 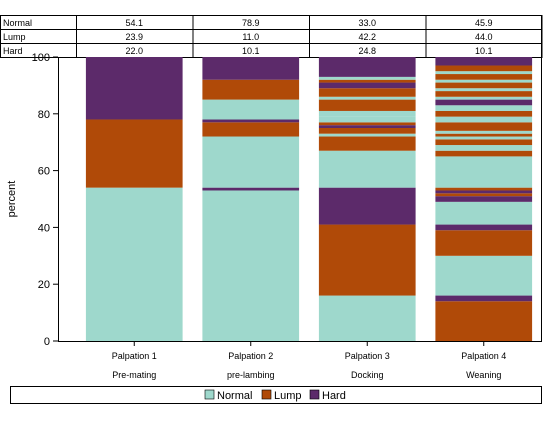 I want to click on table-cell-value: 11.0, so click(x=250, y=37).